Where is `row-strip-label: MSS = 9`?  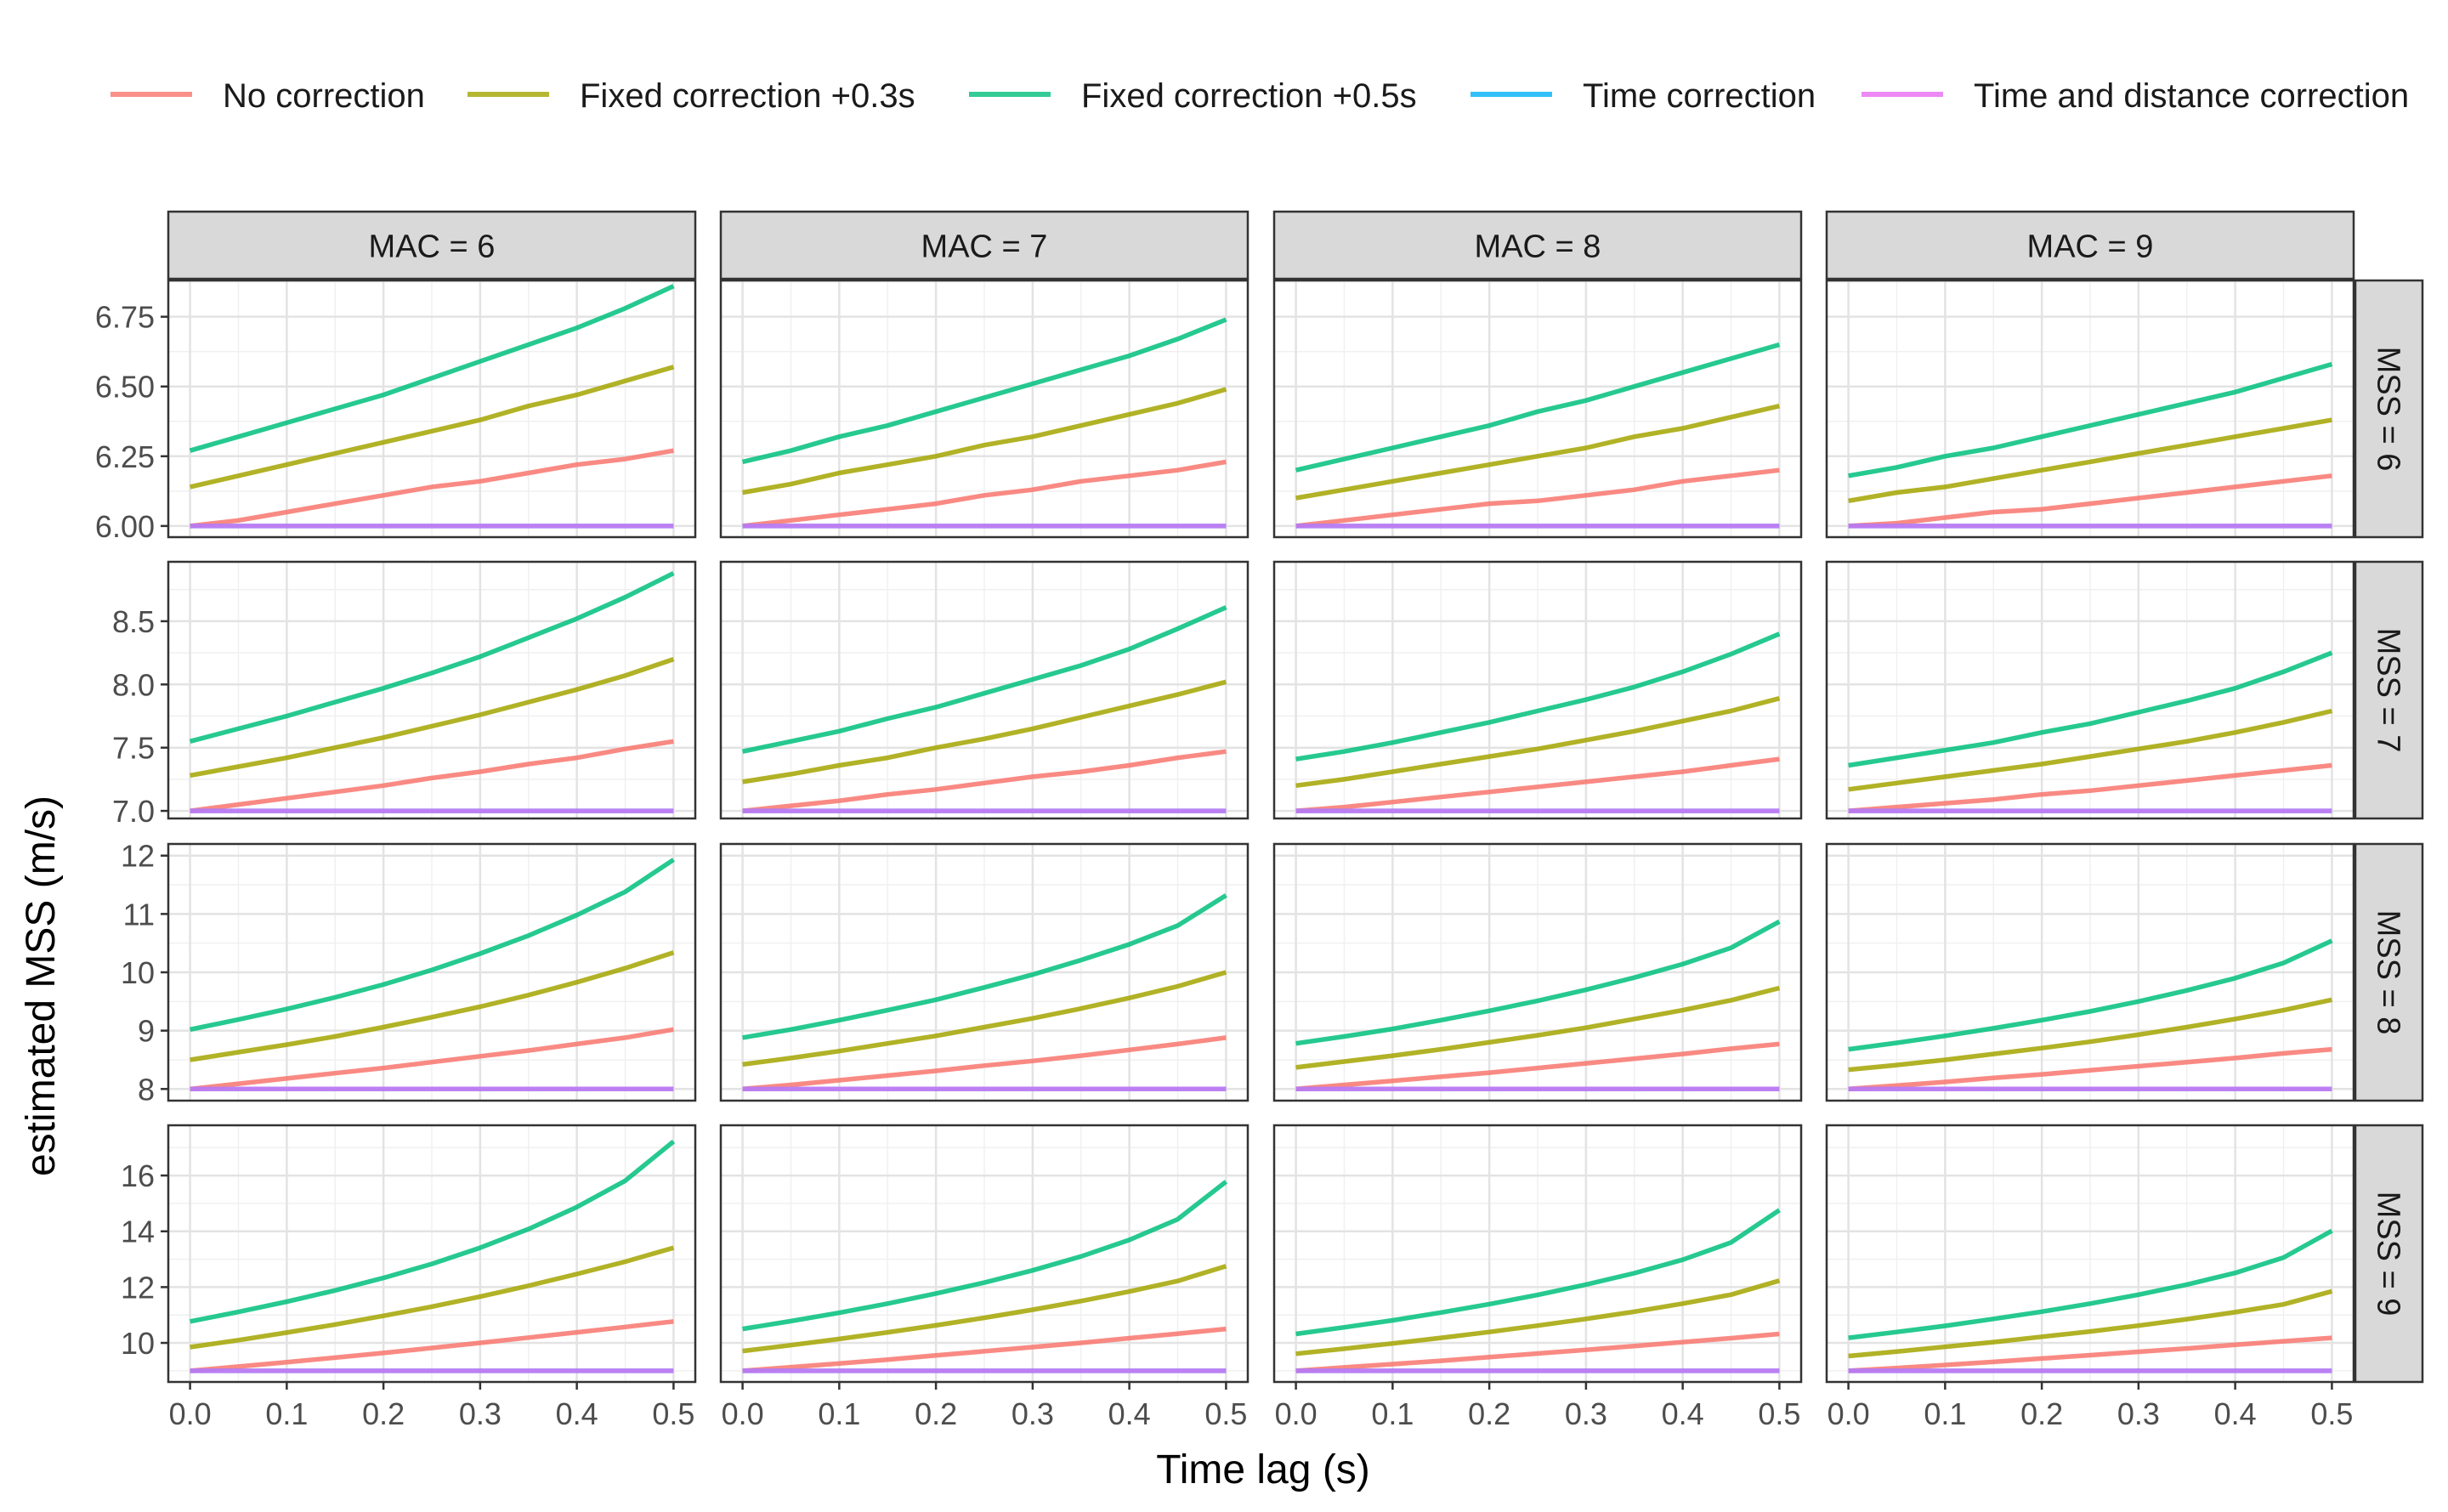 row-strip-label: MSS = 9 is located at coordinates (2388, 1254).